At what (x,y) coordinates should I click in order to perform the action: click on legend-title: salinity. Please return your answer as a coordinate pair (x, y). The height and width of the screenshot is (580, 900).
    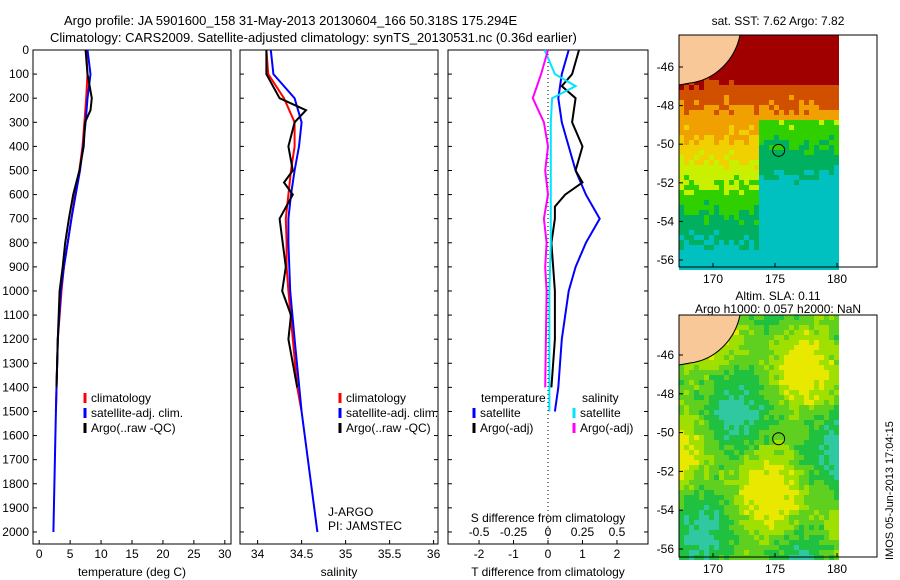
    Looking at the image, I should click on (600, 398).